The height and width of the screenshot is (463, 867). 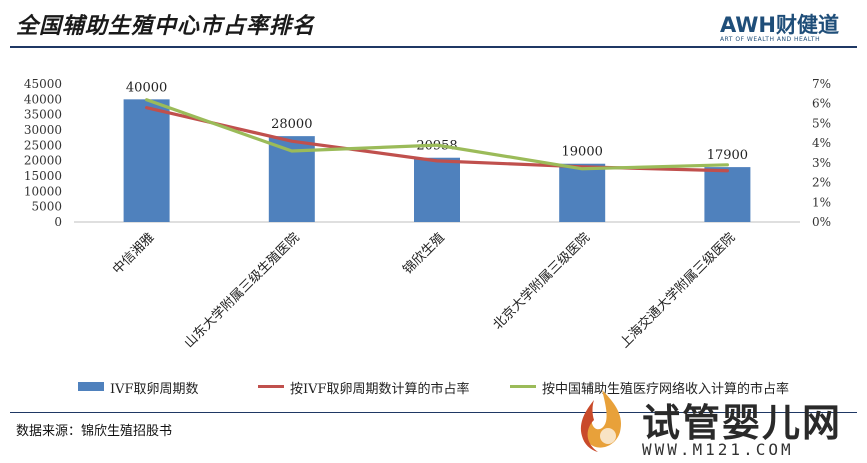 I want to click on page-title: 全国辅助生殖中心市占率排名, so click(x=166, y=26).